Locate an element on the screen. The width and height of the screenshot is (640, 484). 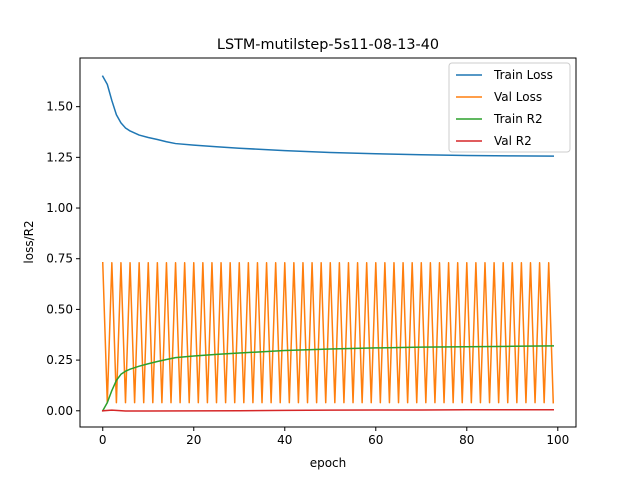
x-tick-label: 60 is located at coordinates (375, 440).